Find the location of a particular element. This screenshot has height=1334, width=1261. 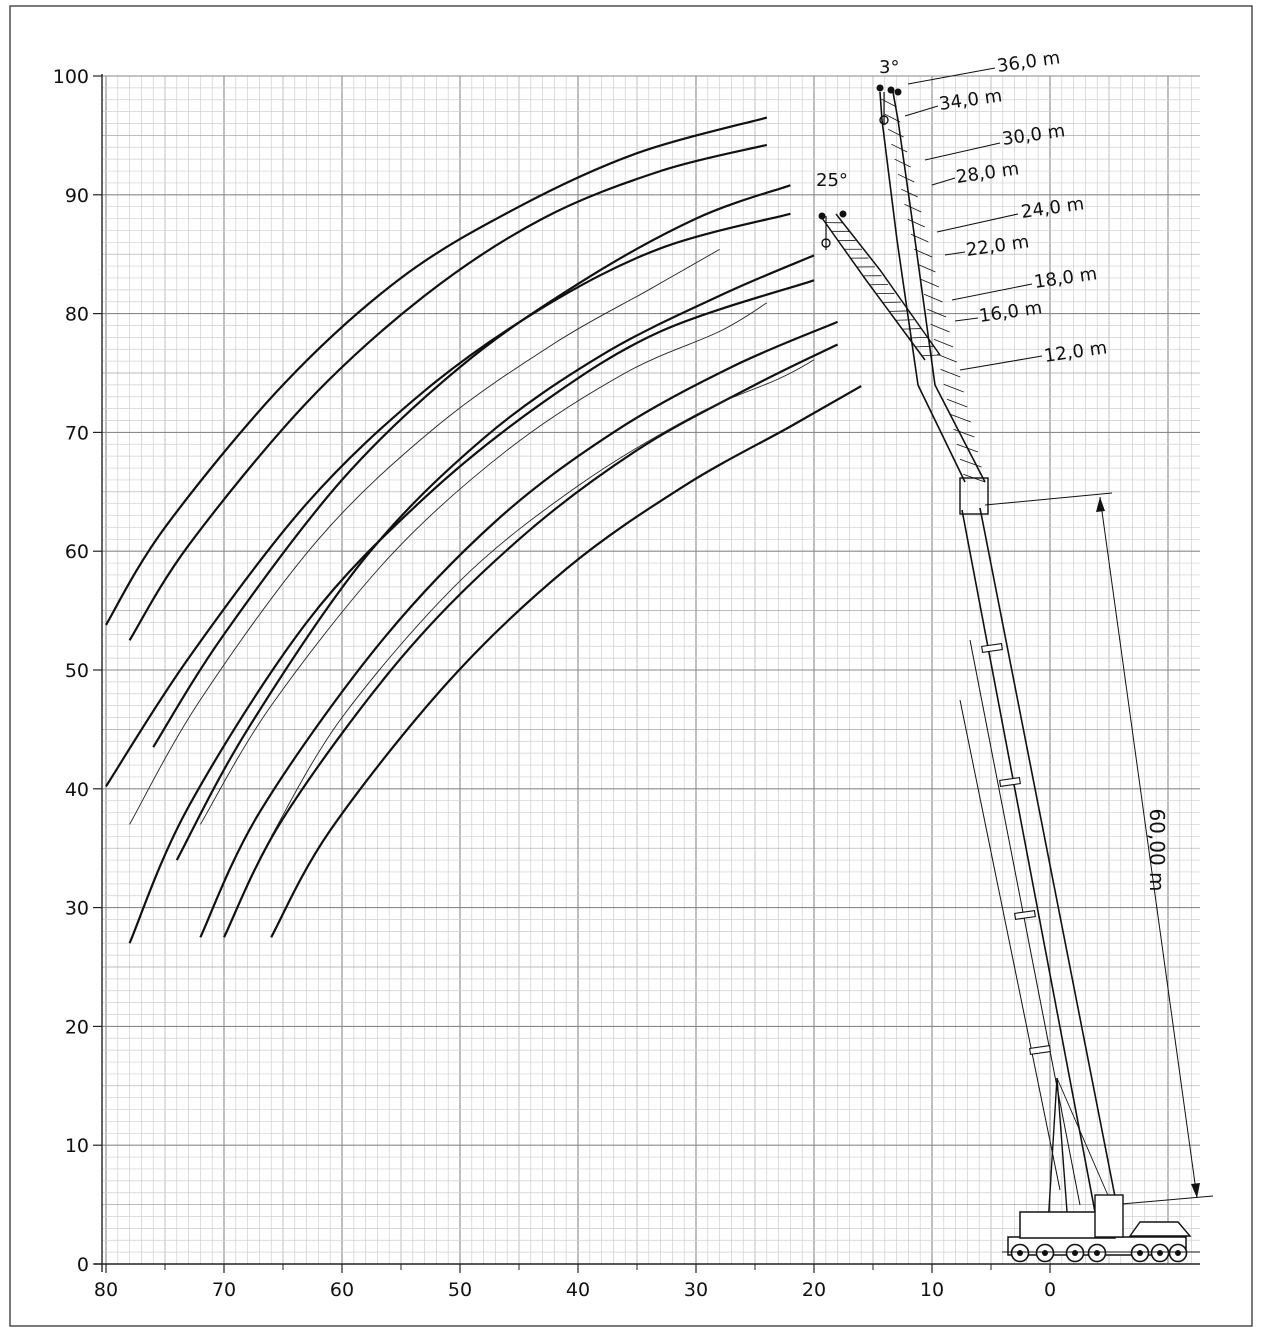

jib-length-label: 12,0 m is located at coordinates (1076, 352).